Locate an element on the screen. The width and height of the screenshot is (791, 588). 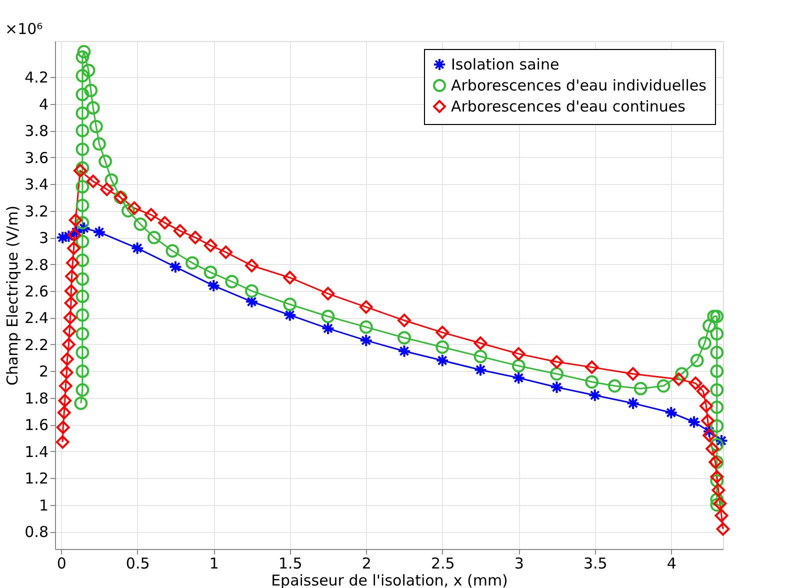
y-tick-label: 1.8 is located at coordinates (36, 398).